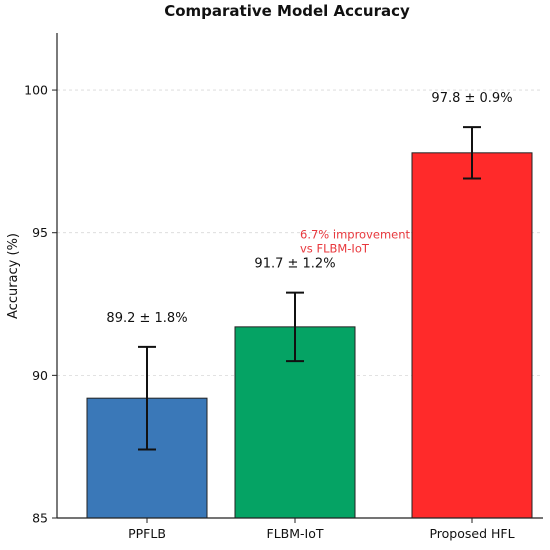 This screenshot has width=550, height=550. I want to click on annotation-line: vs FLBM-IoT, so click(335, 248).